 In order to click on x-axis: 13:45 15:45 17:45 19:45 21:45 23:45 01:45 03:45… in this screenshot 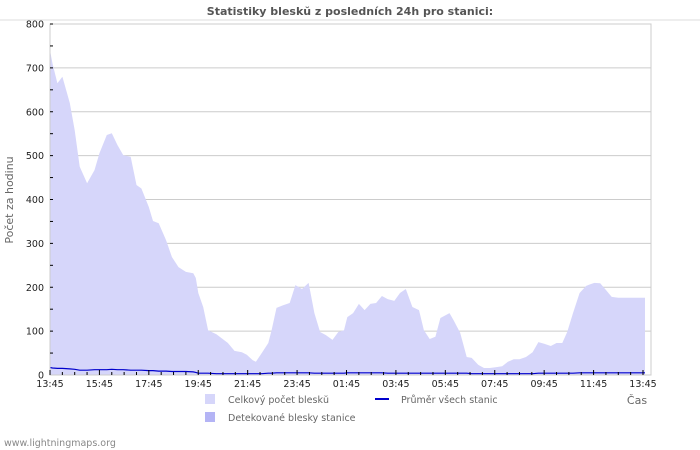, I will do `click(346, 380)`.